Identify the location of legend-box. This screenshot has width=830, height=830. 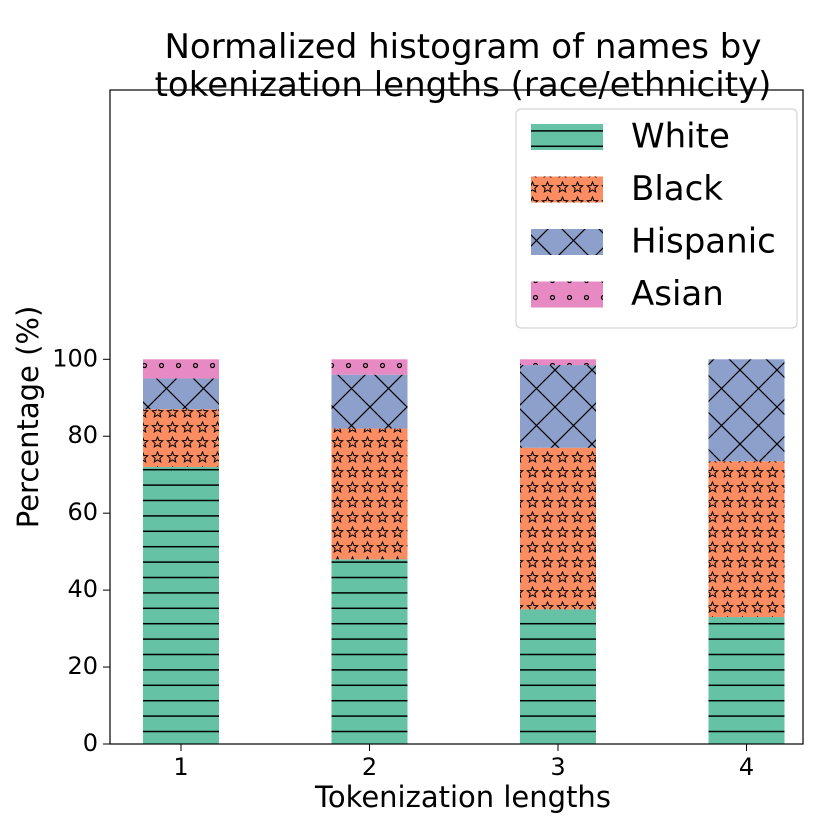
(656, 218).